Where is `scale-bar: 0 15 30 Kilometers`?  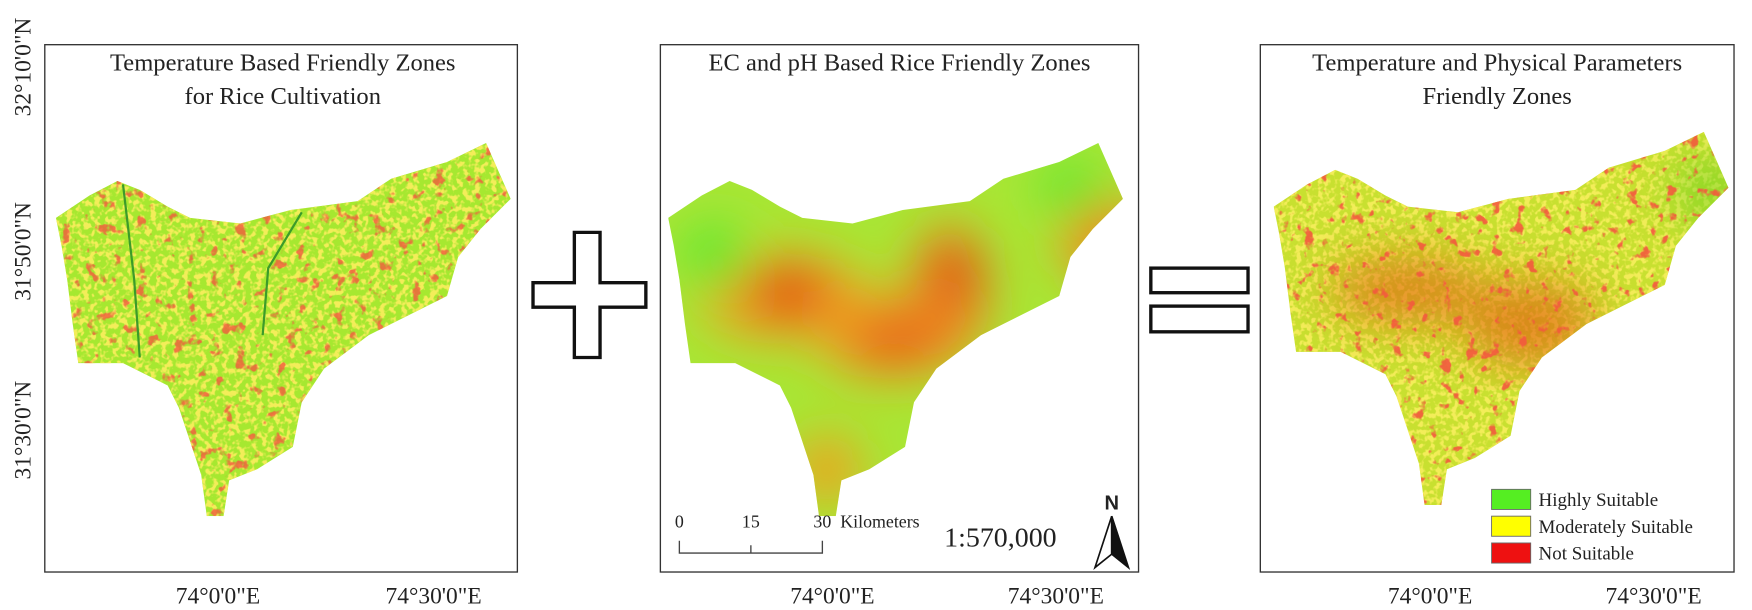 scale-bar: 0 15 30 Kilometers is located at coordinates (797, 532).